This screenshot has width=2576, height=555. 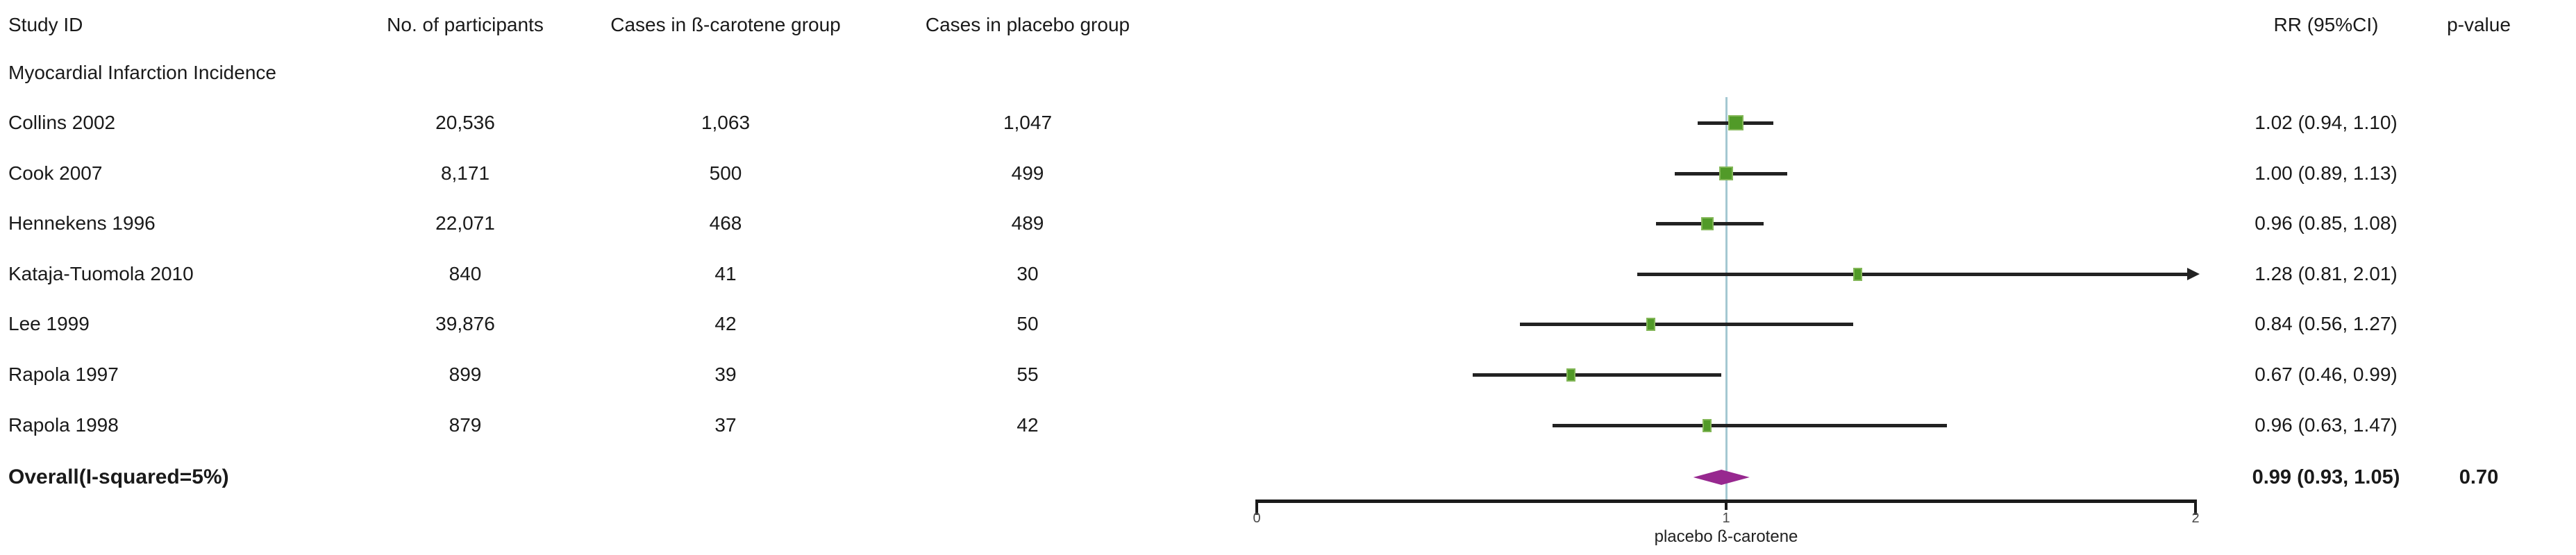 I want to click on x-axis-tick-label: 2, so click(x=2195, y=518).